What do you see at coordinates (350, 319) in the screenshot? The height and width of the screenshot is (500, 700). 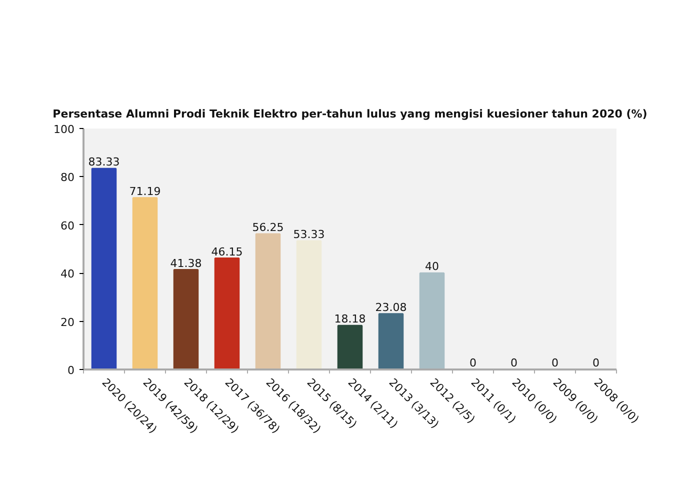 I see `data-label: 18.18` at bounding box center [350, 319].